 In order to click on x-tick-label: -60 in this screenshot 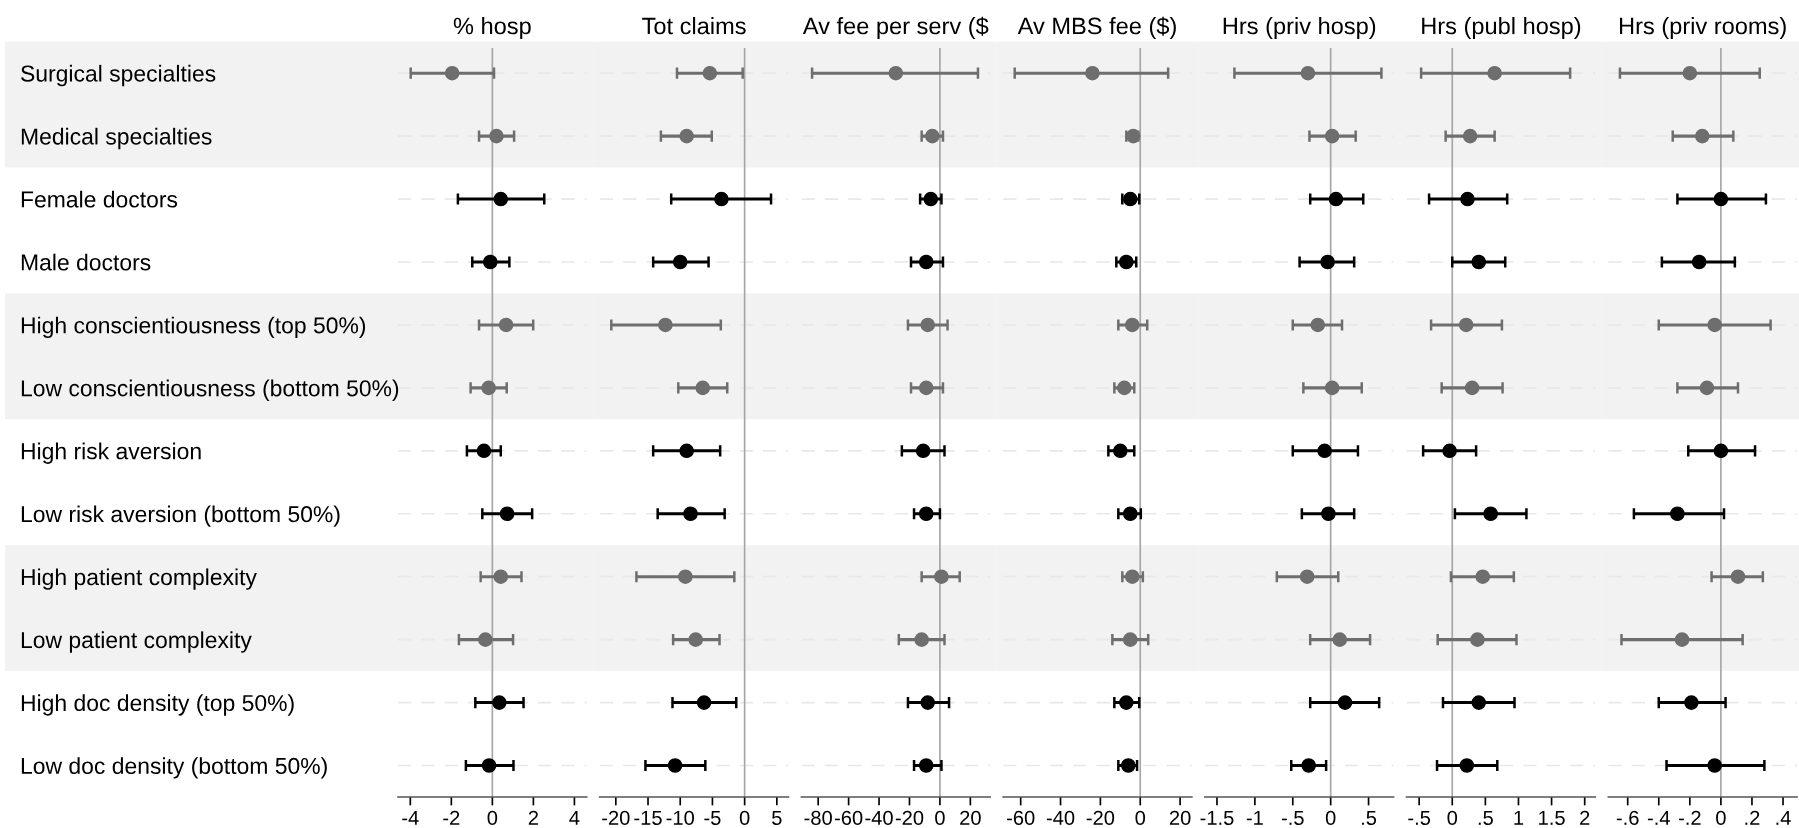, I will do `click(1021, 817)`.